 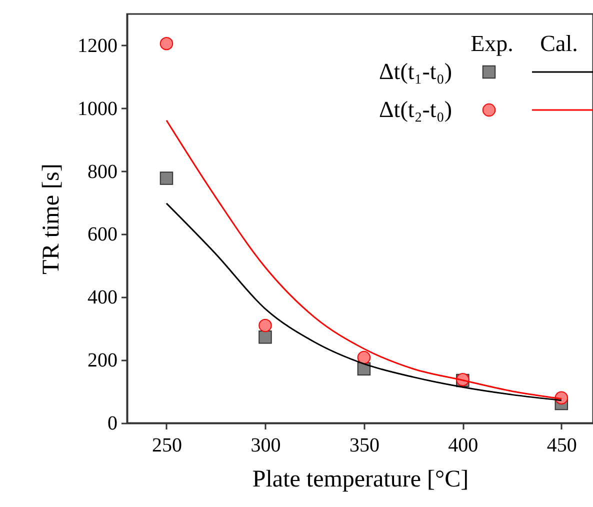 I want to click on annotation: Cal., so click(x=559, y=43).